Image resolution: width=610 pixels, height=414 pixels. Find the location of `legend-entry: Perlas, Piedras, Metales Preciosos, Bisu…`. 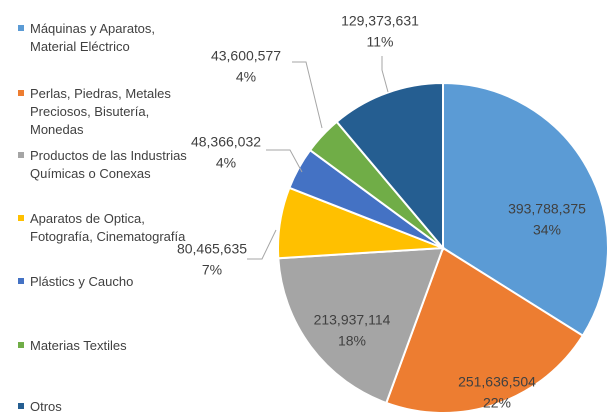

legend-entry: Perlas, Piedras, Metales Preciosos, Bisu… is located at coordinates (104, 112).